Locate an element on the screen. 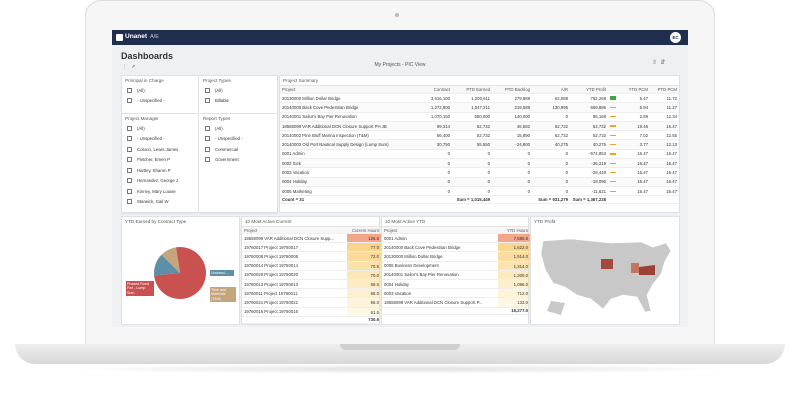 The image size is (800, 403). hours-cell: 133.0 is located at coordinates (514, 302).